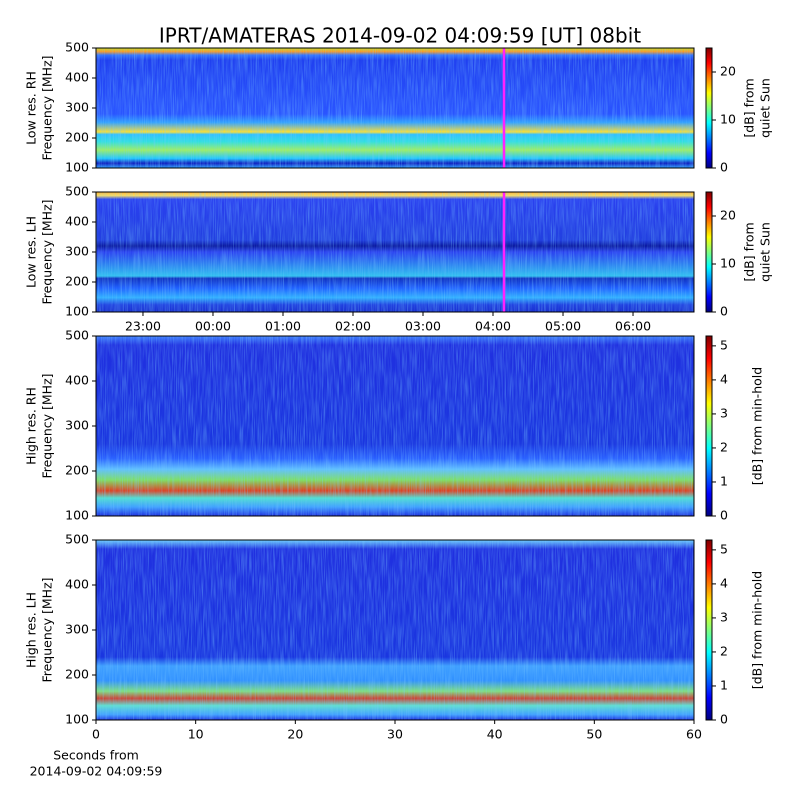 The height and width of the screenshot is (800, 800). I want to click on x-tick-label: 50, so click(594, 734).